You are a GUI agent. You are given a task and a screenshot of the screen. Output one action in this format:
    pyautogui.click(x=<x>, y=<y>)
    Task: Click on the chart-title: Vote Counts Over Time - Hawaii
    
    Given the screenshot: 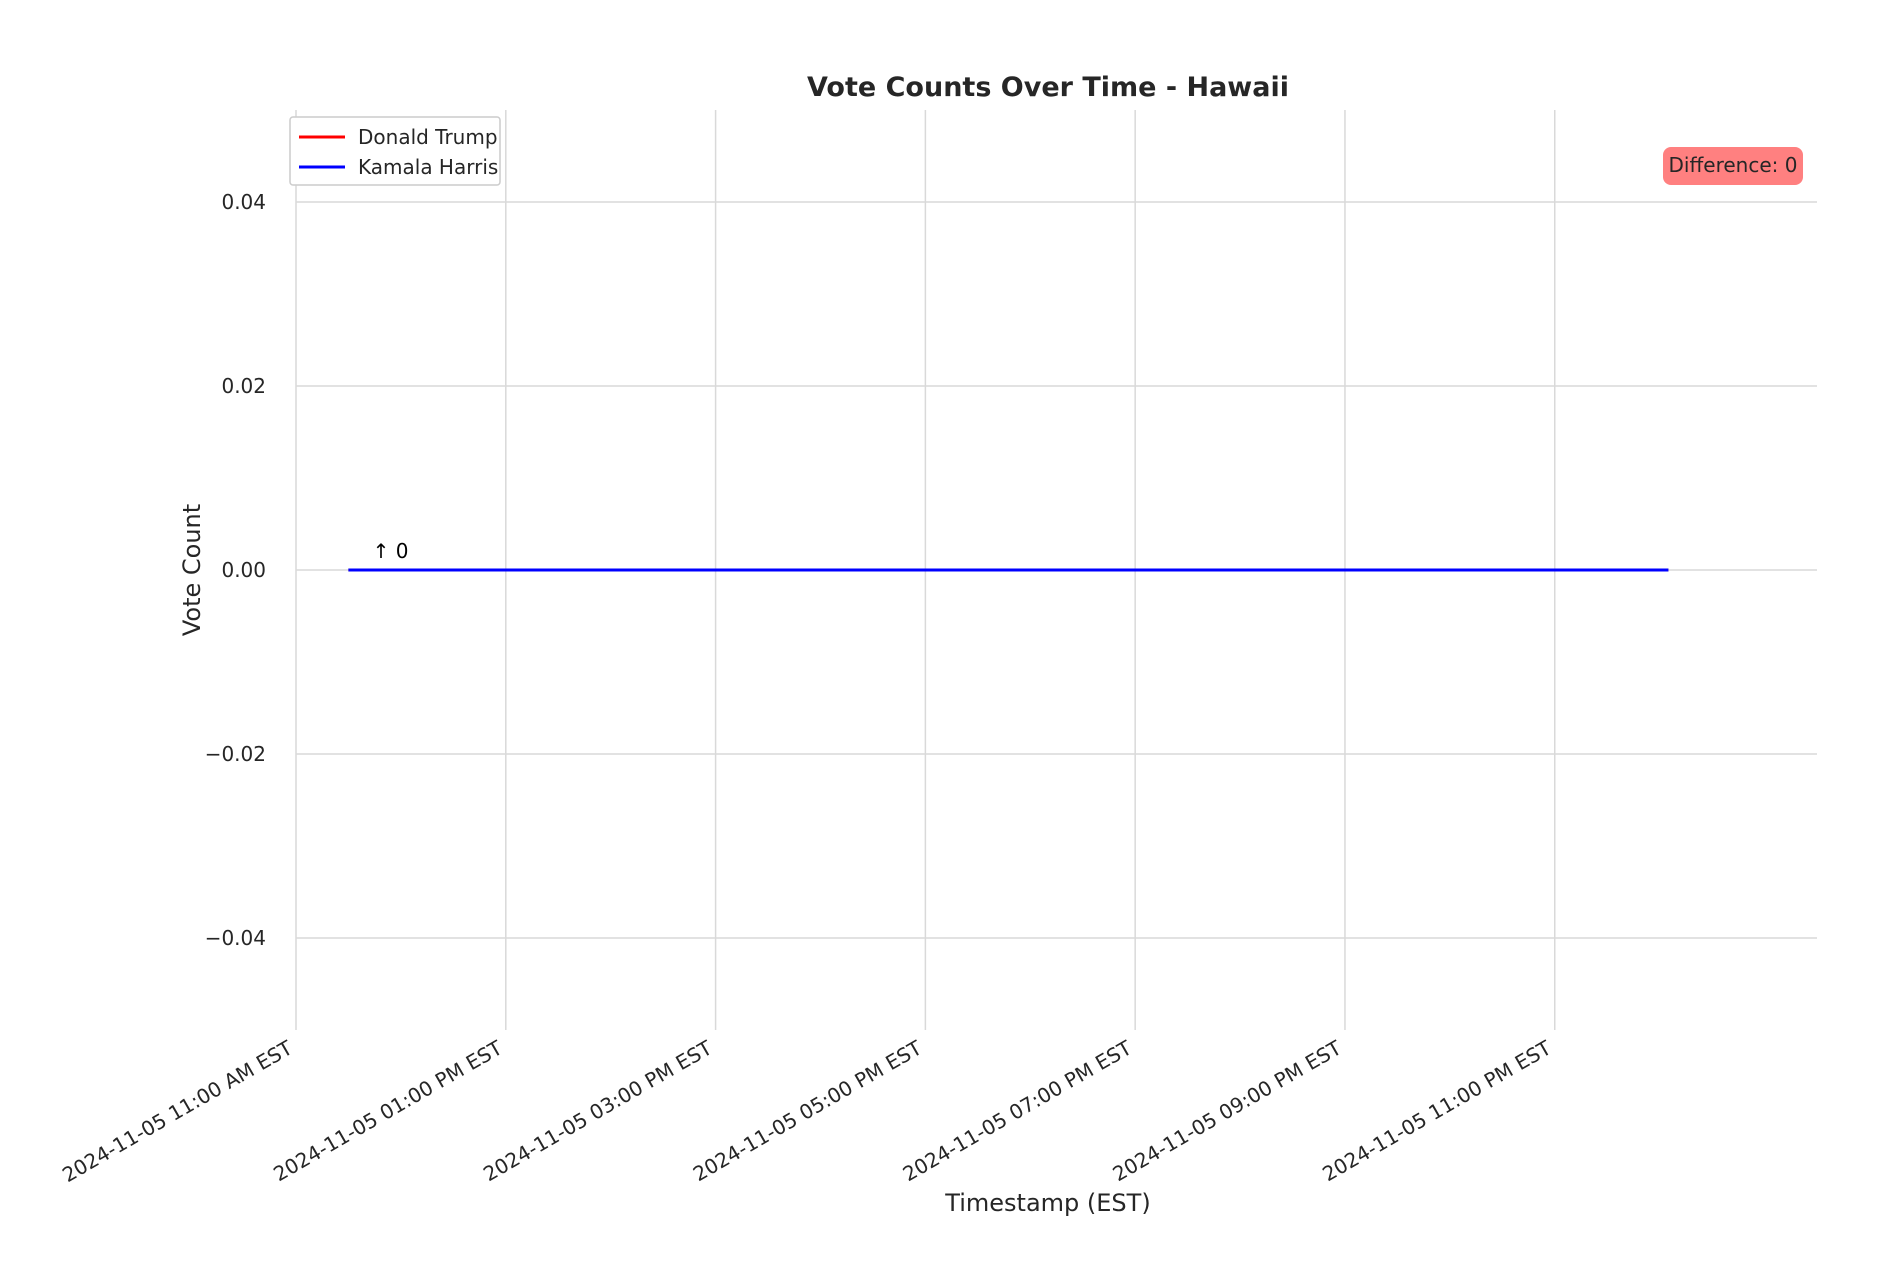 What is the action you would take?
    pyautogui.click(x=1048, y=87)
    